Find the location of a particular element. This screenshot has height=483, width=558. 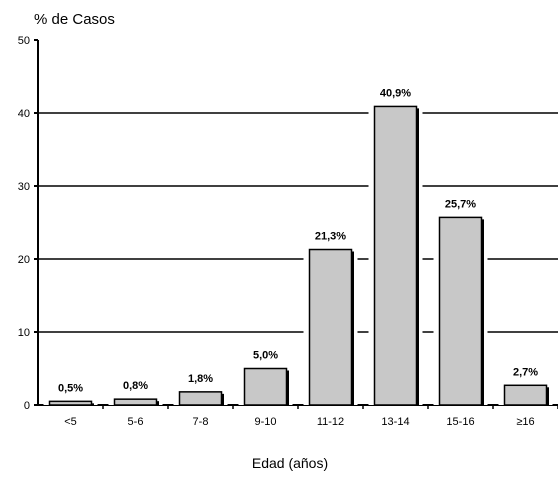

data-label: 2,7% is located at coordinates (525, 372).